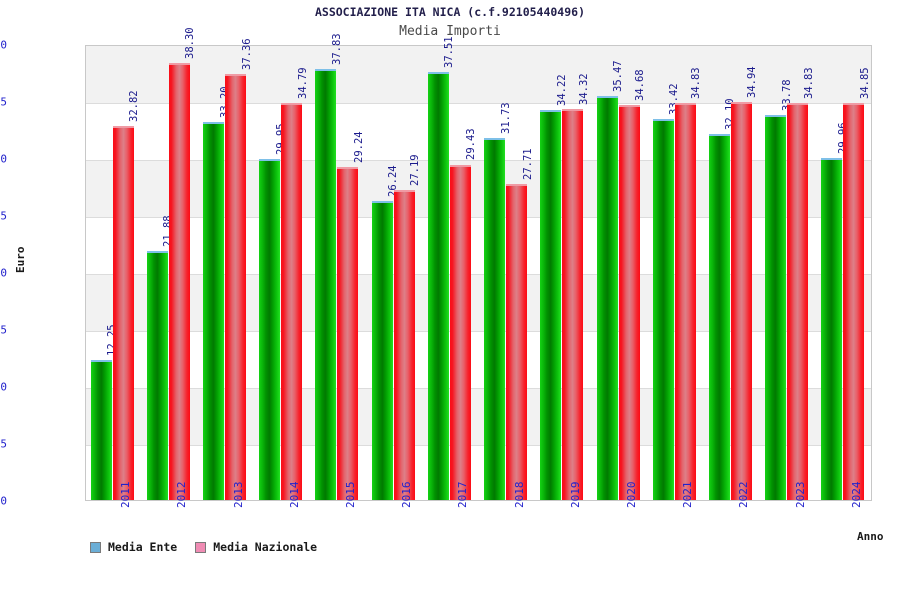  Describe the element at coordinates (238, 495) in the screenshot. I see `x-tick-label: 2013` at that location.